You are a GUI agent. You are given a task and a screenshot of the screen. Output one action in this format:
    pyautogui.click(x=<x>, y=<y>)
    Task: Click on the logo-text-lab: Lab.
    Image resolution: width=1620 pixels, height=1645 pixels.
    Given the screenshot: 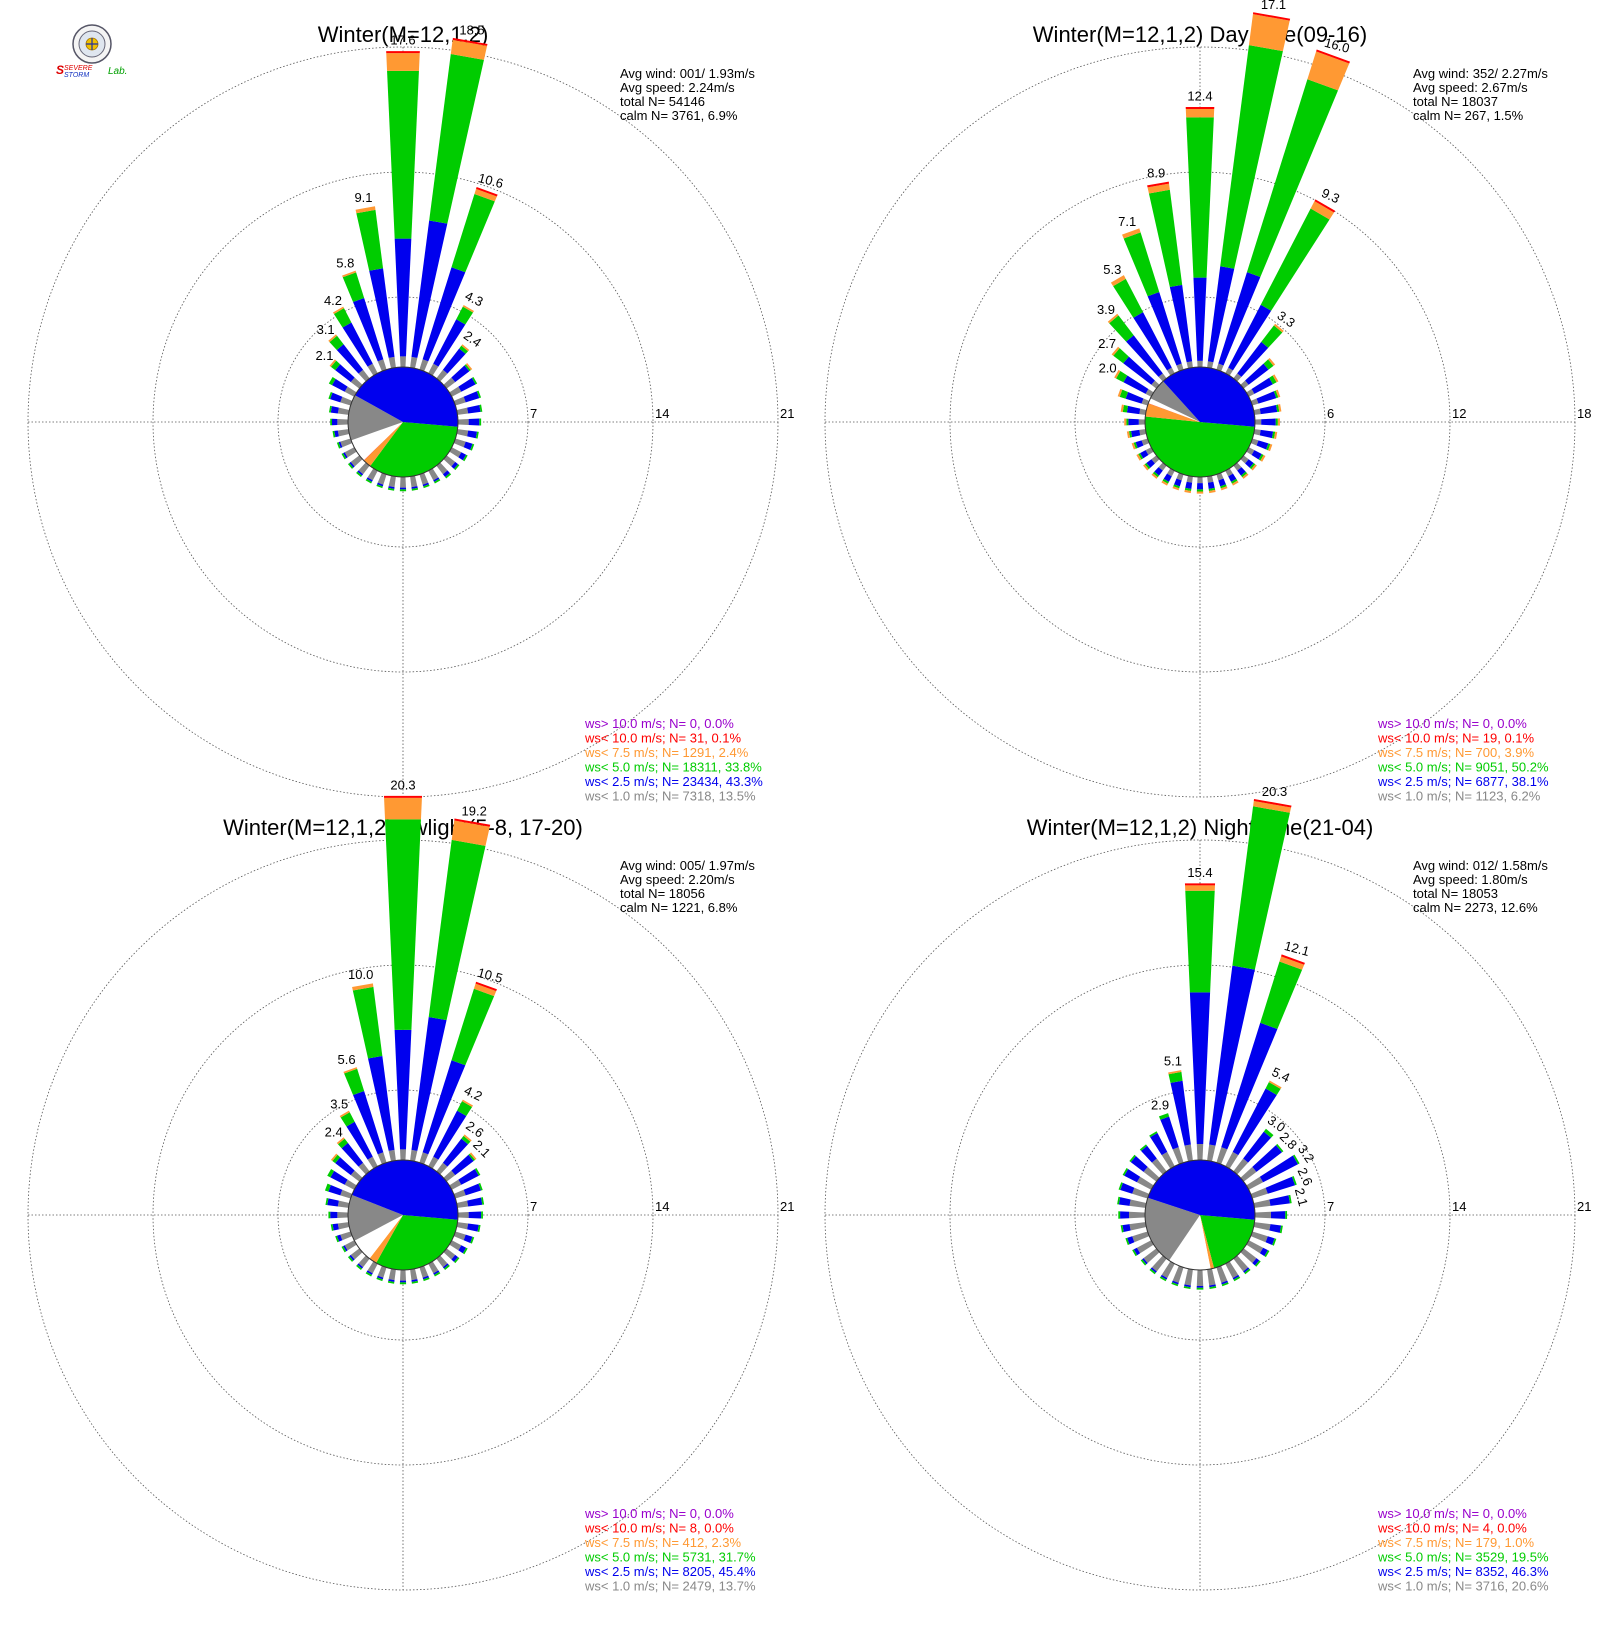 What is the action you would take?
    pyautogui.click(x=117, y=71)
    